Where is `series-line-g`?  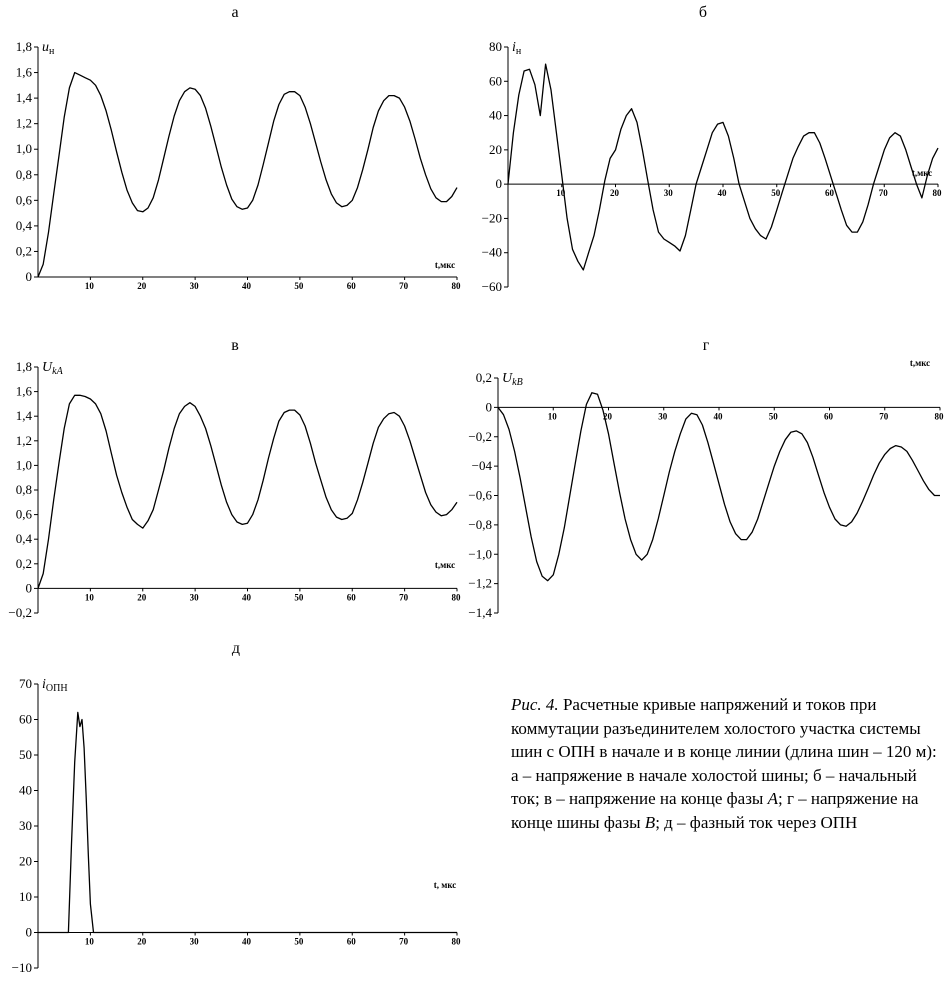 series-line-g is located at coordinates (718, 487).